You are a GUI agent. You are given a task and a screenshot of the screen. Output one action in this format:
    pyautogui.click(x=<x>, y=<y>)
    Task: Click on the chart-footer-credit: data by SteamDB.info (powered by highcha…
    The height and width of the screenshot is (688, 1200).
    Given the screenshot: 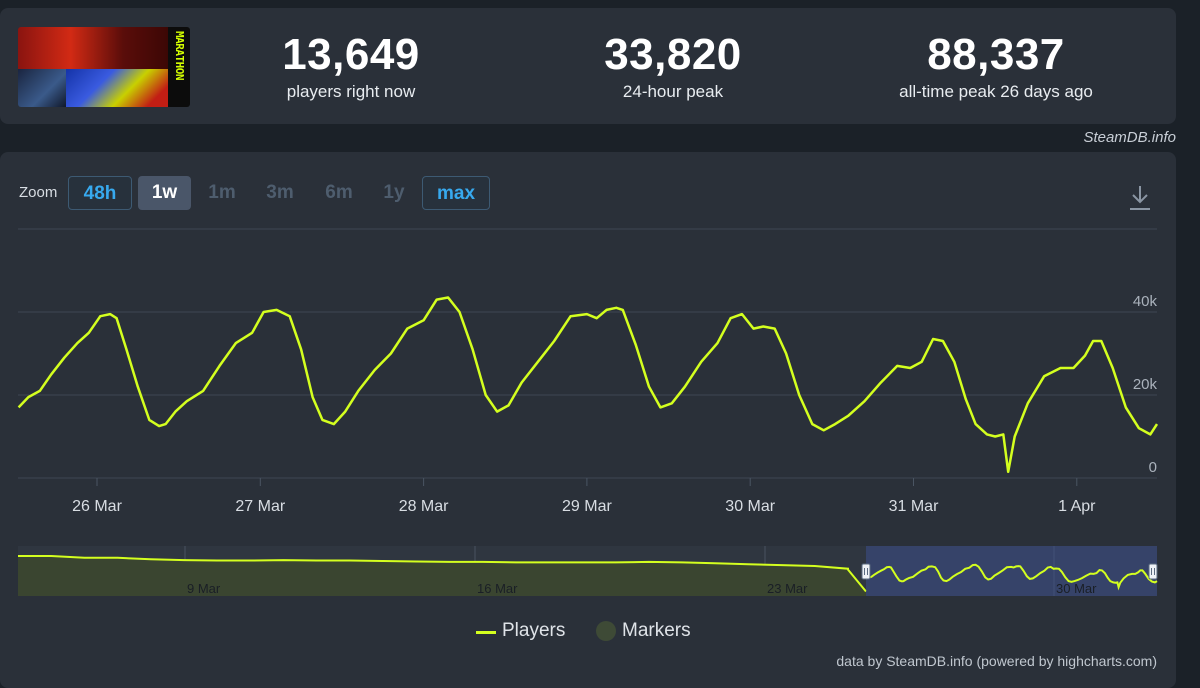 What is the action you would take?
    pyautogui.click(x=996, y=661)
    